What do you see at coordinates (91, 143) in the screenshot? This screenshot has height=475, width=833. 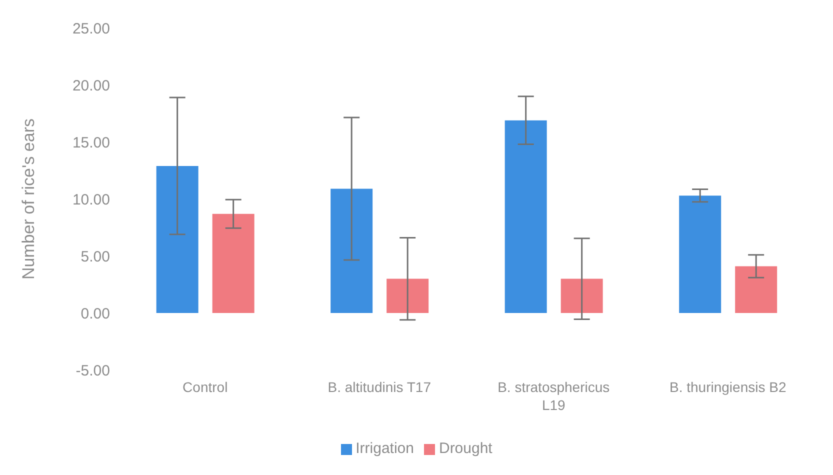 I see `y-tick-label: 15.00` at bounding box center [91, 143].